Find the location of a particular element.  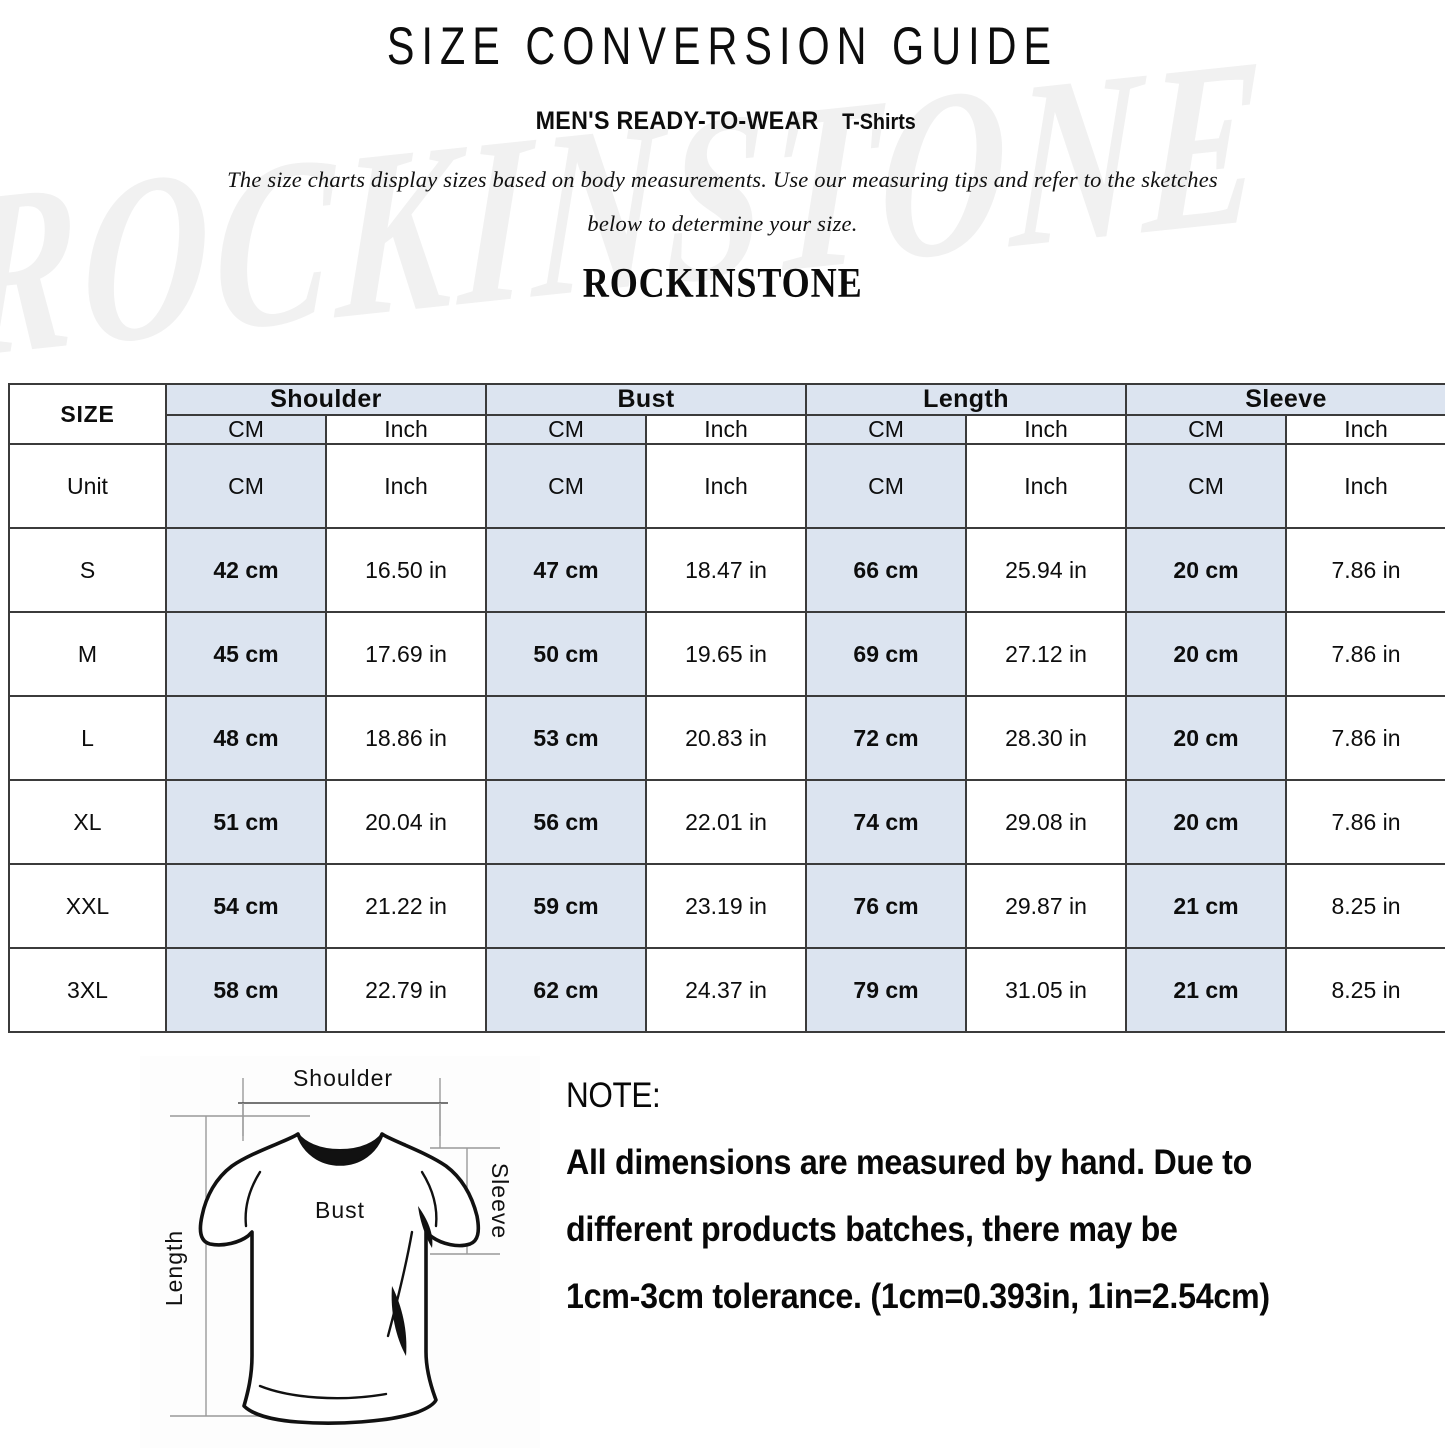

cell-length-cm: 69 cm is located at coordinates (886, 654).